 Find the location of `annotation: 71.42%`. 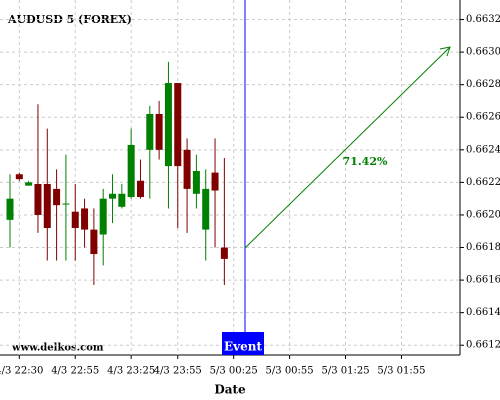

annotation: 71.42% is located at coordinates (365, 161).